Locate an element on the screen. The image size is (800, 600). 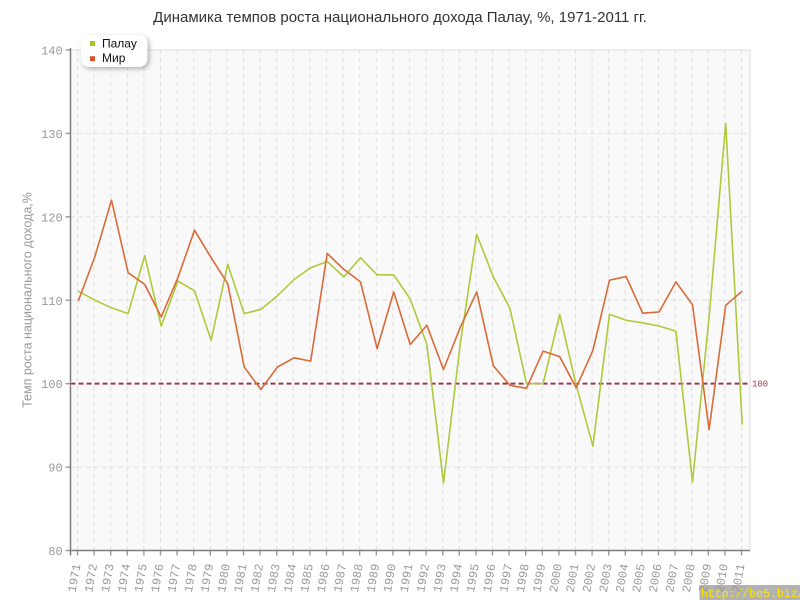
svg-text: 1992 is located at coordinates (423, 578).